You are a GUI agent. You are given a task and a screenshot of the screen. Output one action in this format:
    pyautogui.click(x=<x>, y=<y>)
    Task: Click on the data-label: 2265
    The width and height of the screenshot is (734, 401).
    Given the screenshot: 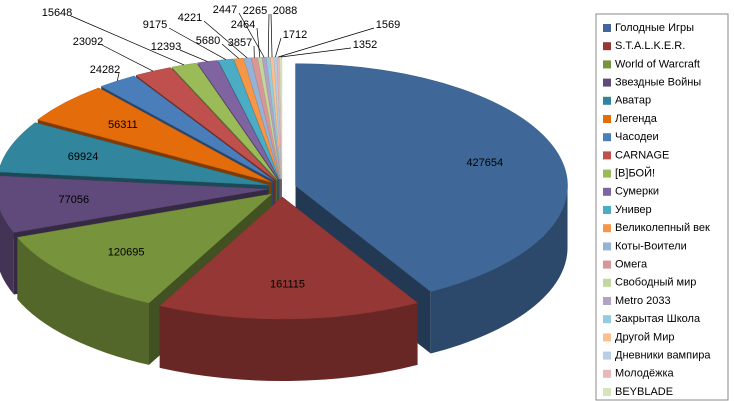 What is the action you would take?
    pyautogui.click(x=255, y=11)
    